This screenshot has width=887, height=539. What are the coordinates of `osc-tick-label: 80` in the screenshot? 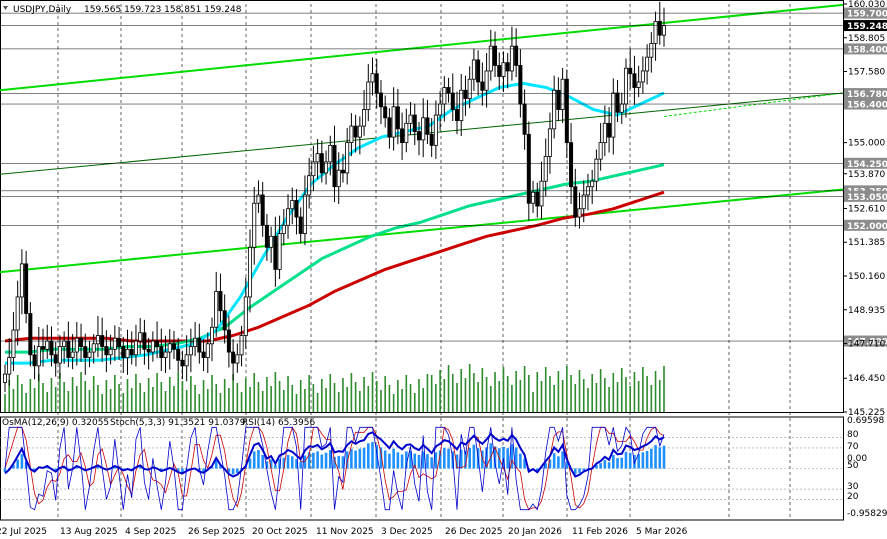 It's located at (853, 435).